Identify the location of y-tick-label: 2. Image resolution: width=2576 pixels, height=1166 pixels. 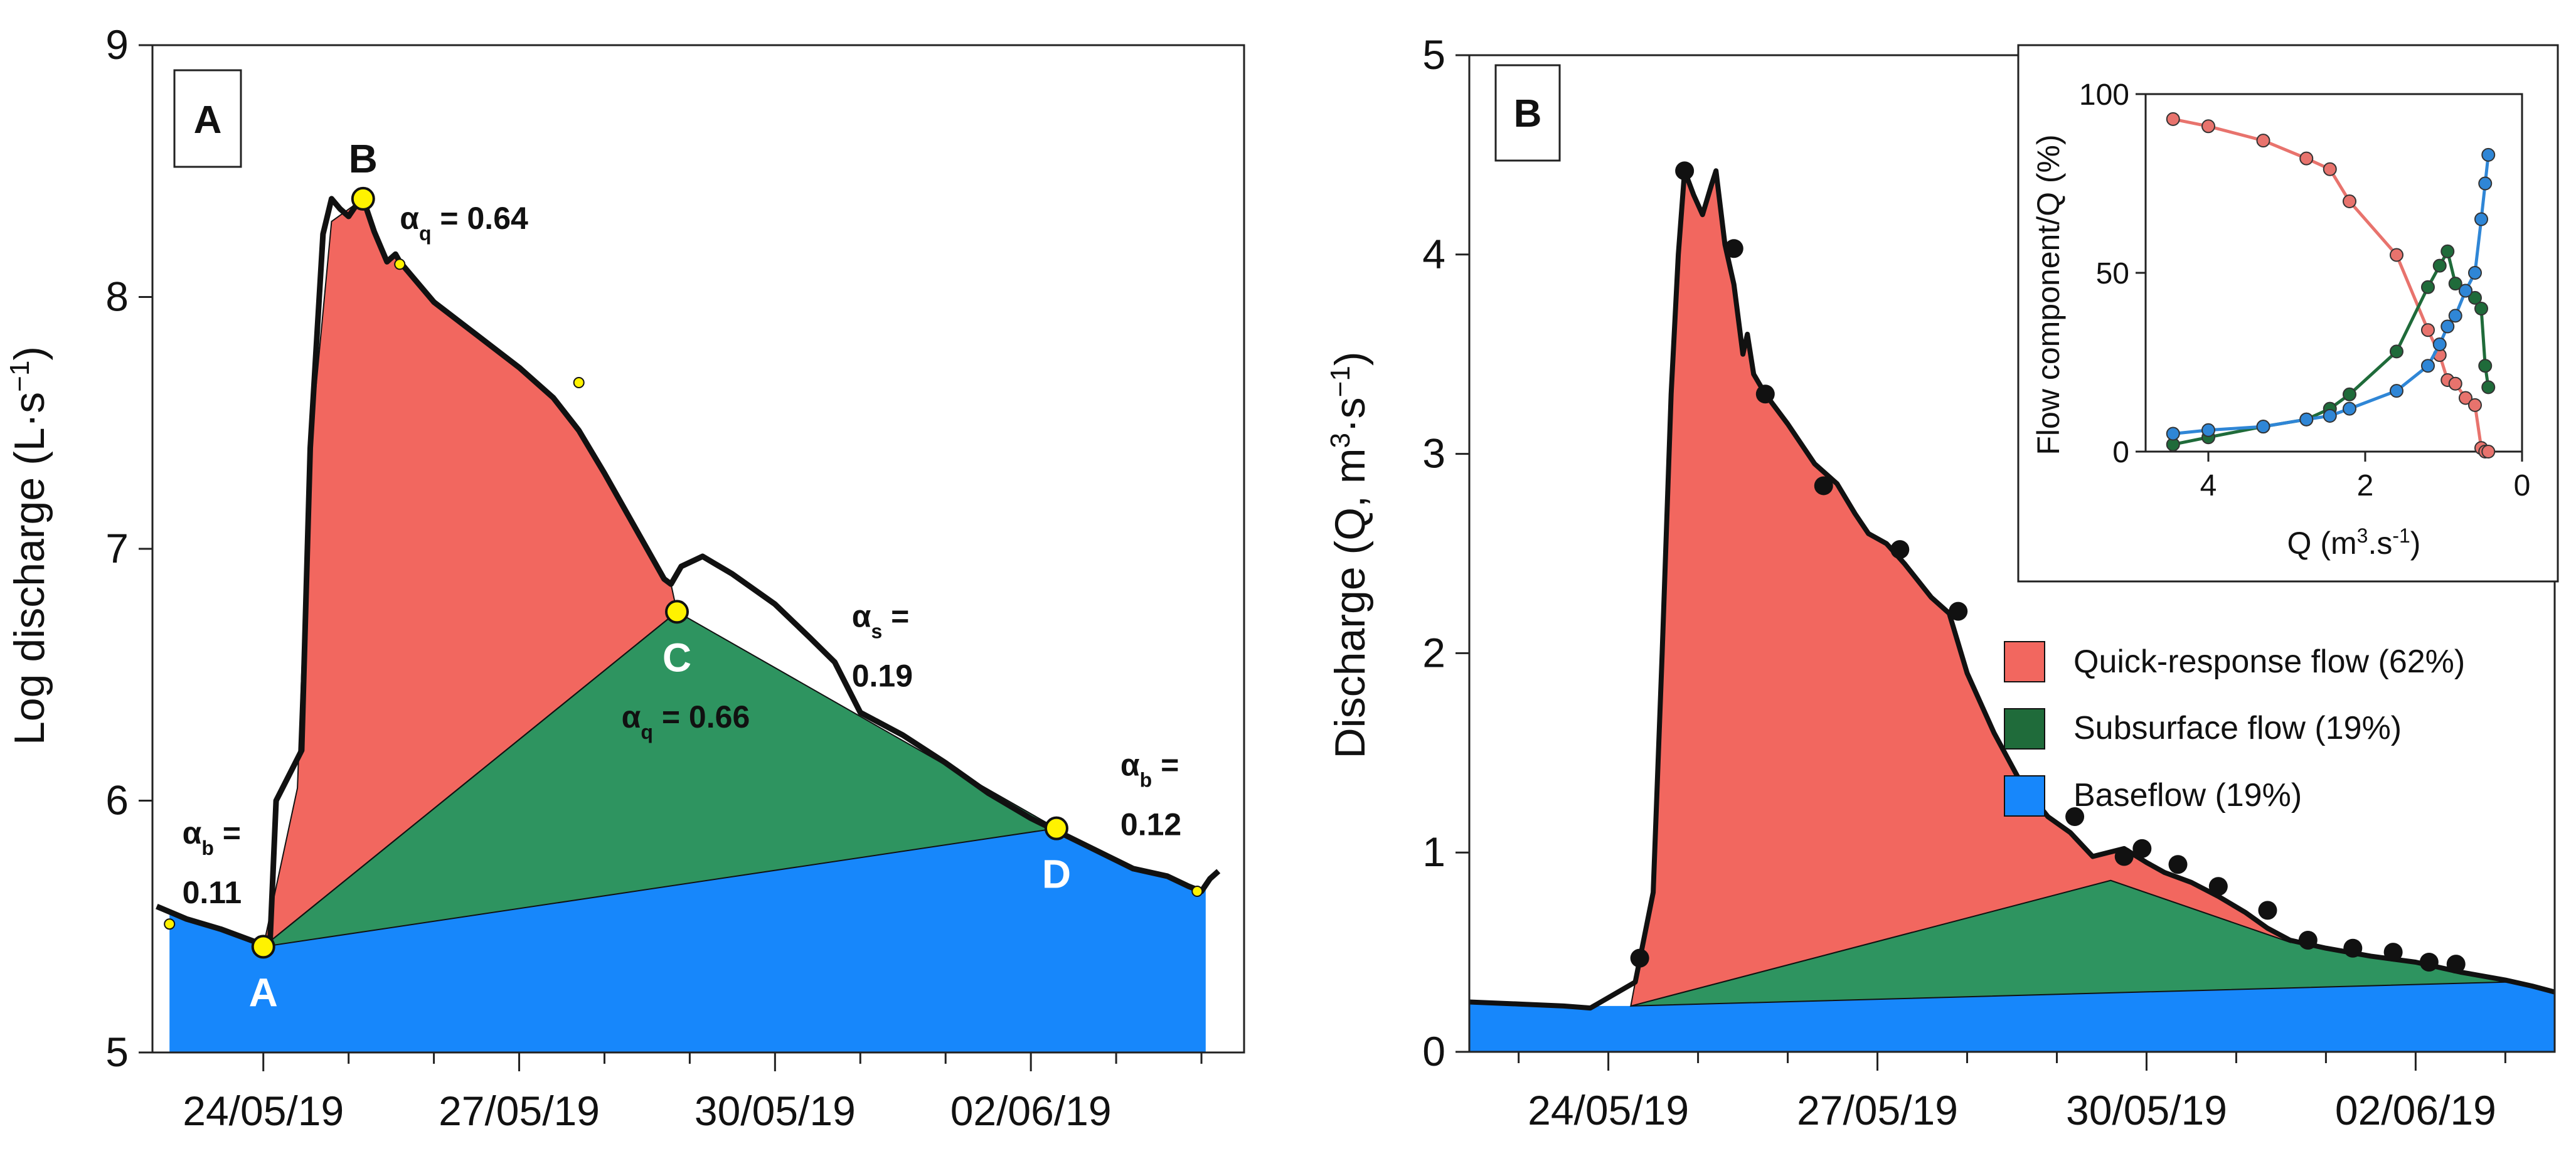
(1433, 652).